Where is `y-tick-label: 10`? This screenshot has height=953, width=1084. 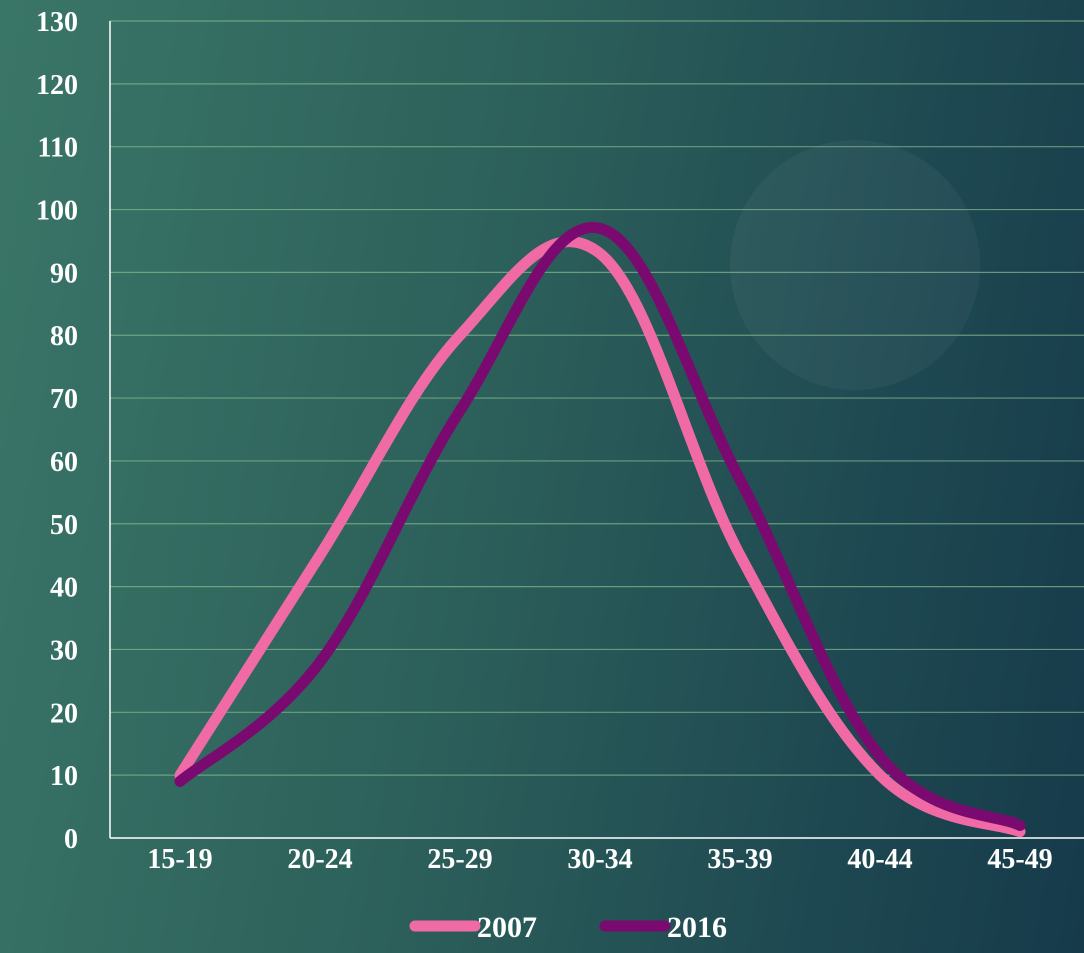 y-tick-label: 10 is located at coordinates (64, 776).